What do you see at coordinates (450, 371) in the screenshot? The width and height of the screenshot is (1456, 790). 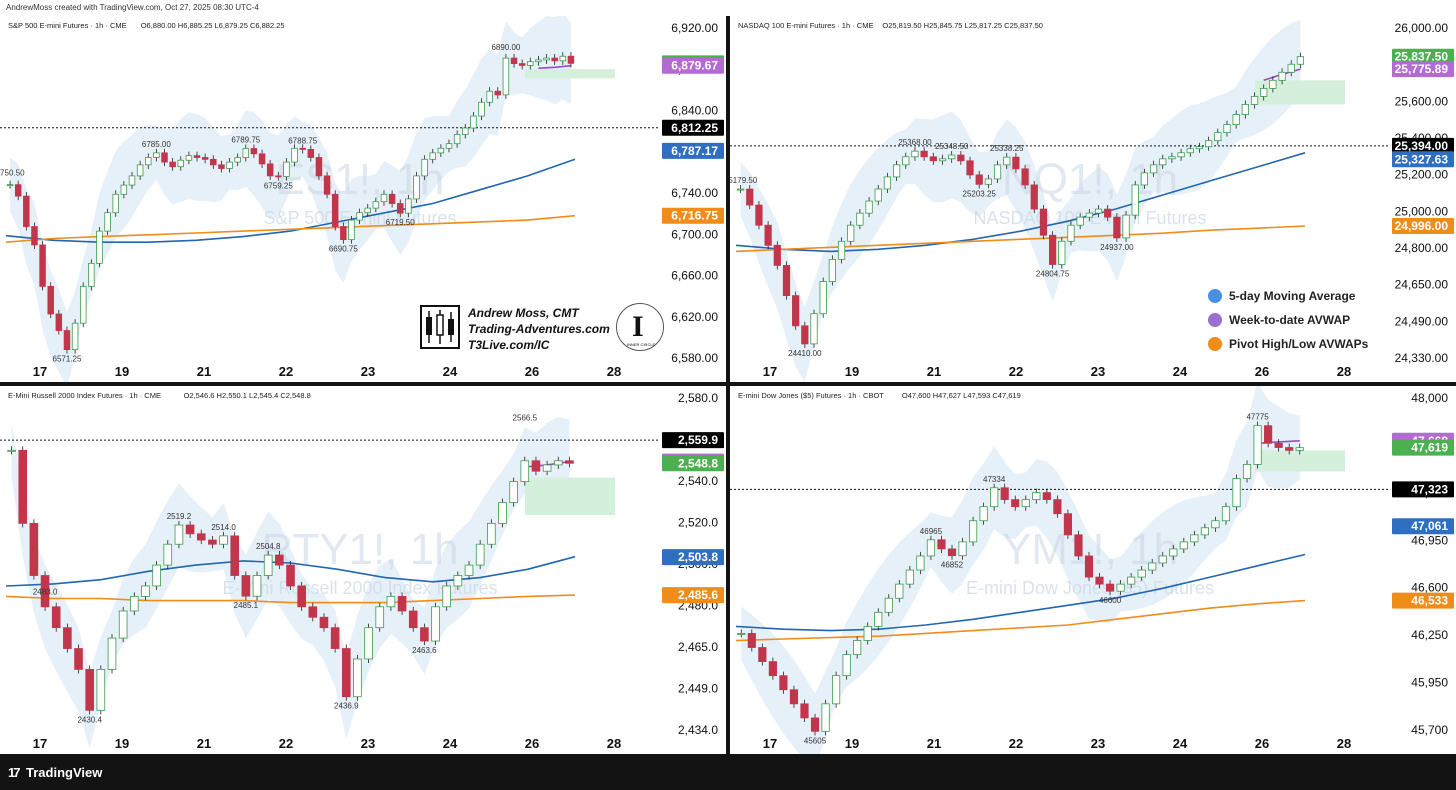 I see `x-tick-label: 24` at bounding box center [450, 371].